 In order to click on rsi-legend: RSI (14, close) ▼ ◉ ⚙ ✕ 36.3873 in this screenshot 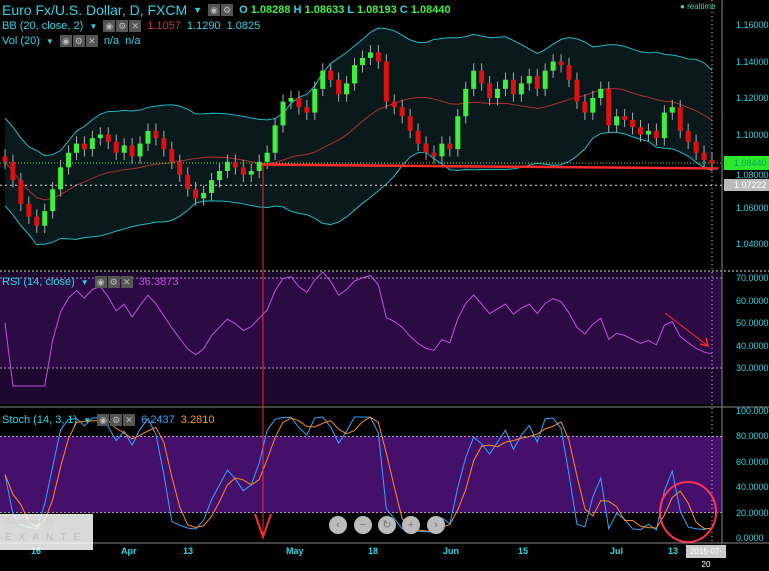, I will do `click(90, 282)`.